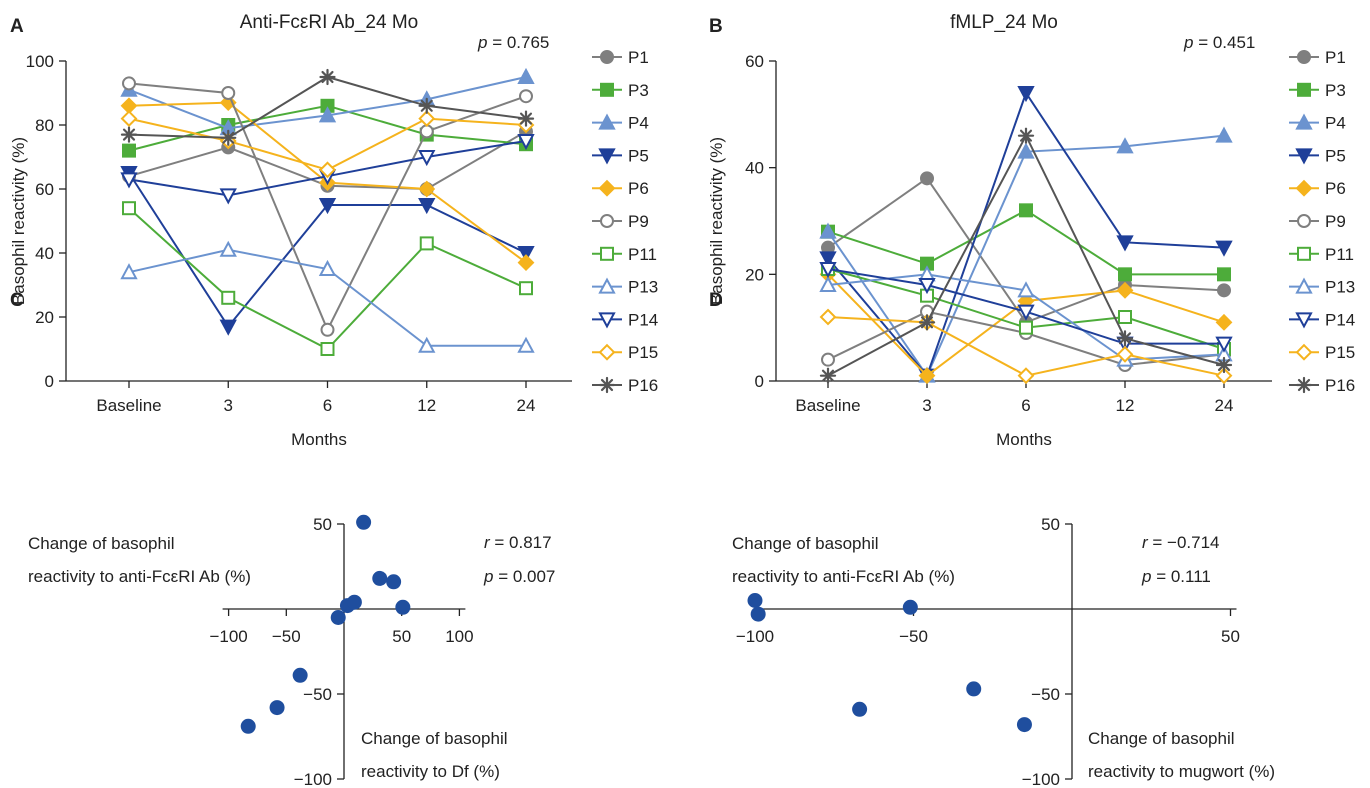  What do you see at coordinates (1045, 694) in the screenshot?
I see `y-tick-label: −50` at bounding box center [1045, 694].